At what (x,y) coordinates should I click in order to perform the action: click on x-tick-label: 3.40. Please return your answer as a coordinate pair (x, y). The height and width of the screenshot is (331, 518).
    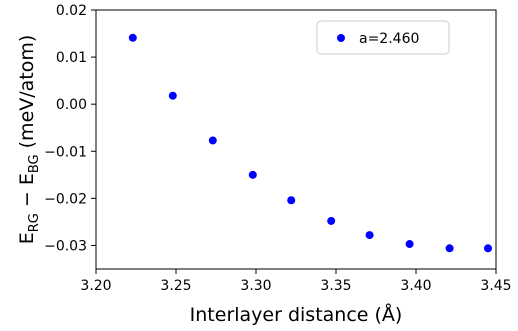
    Looking at the image, I should click on (415, 286).